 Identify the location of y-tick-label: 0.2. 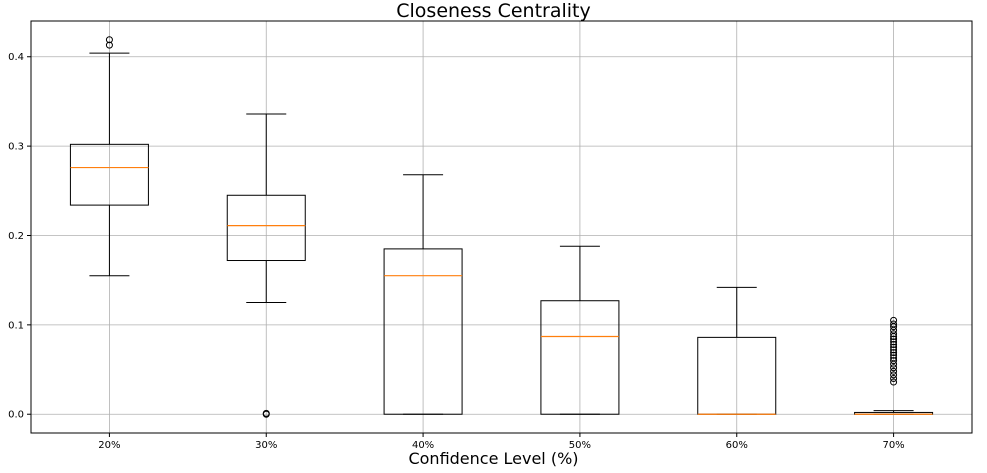
(16, 236).